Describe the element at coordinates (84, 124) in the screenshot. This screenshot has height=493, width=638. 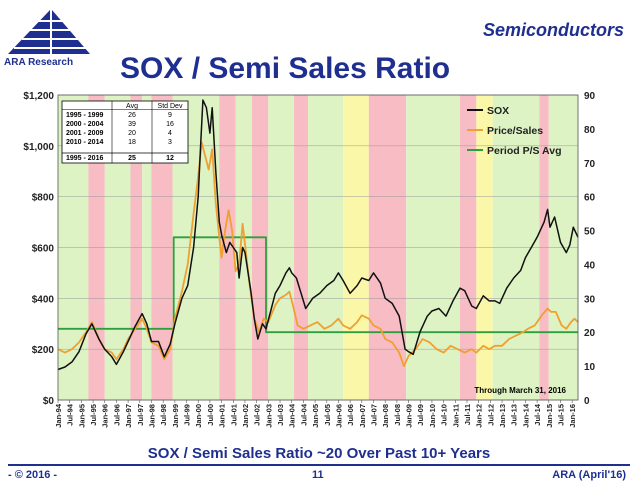
I see `table-cell: 2000 - 2004` at that location.